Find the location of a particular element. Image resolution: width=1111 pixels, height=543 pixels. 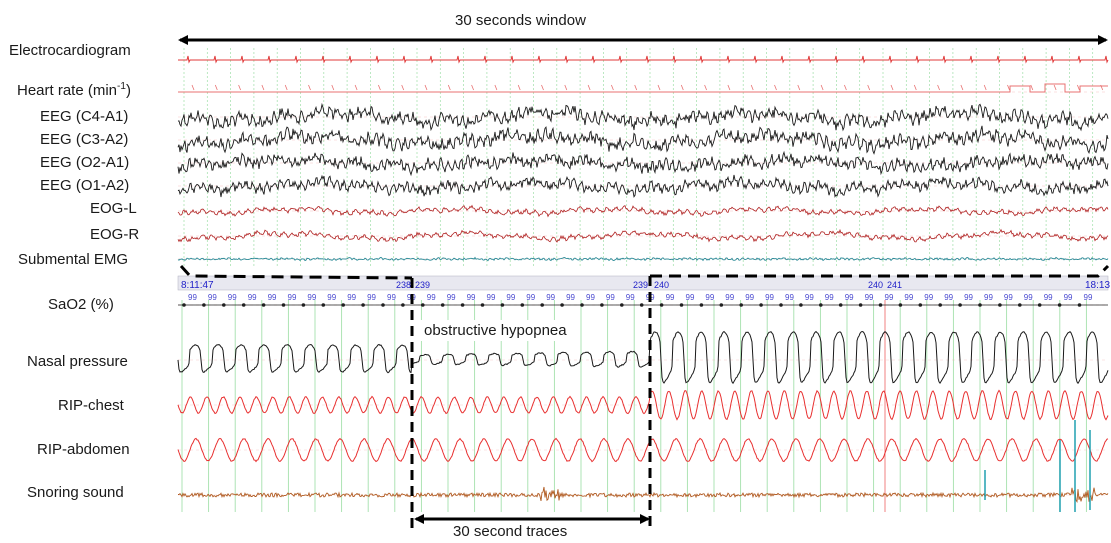

ecg-trace is located at coordinates (643, 59).